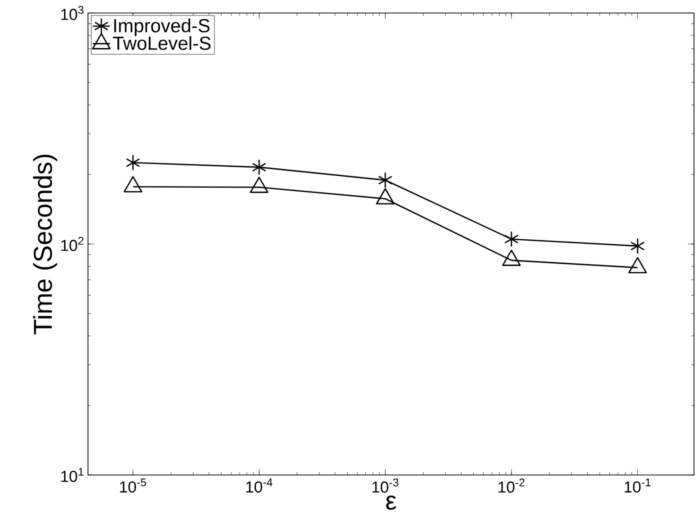 This screenshot has height=520, width=697. What do you see at coordinates (72, 244) in the screenshot?
I see `y-tick-label: 10$^{2}$` at bounding box center [72, 244].